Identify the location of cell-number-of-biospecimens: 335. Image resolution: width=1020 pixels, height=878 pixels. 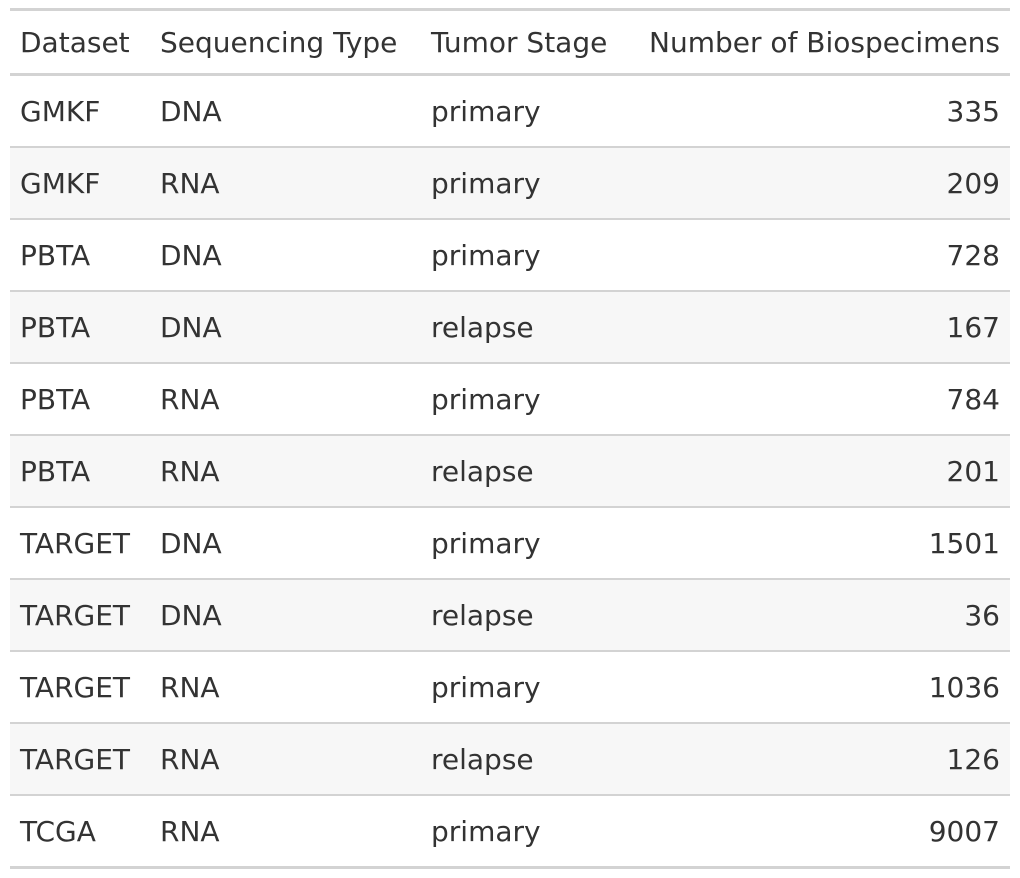
(973, 111).